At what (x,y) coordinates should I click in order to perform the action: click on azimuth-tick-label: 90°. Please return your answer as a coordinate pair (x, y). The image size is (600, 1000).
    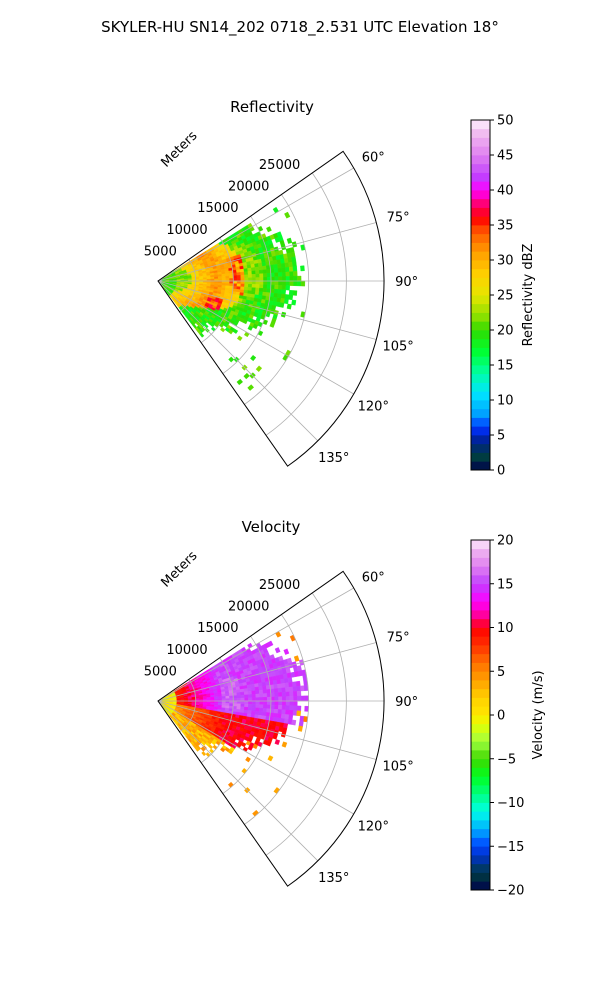
    Looking at the image, I should click on (406, 282).